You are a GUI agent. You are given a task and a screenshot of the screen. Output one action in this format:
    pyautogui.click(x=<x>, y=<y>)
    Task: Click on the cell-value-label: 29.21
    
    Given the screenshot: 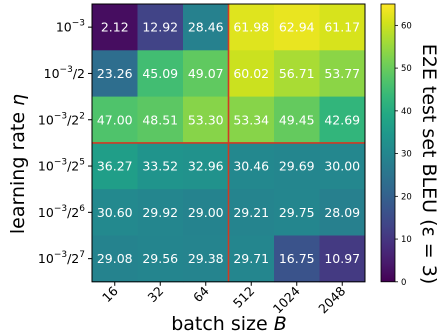 What is the action you would take?
    pyautogui.click(x=251, y=212)
    